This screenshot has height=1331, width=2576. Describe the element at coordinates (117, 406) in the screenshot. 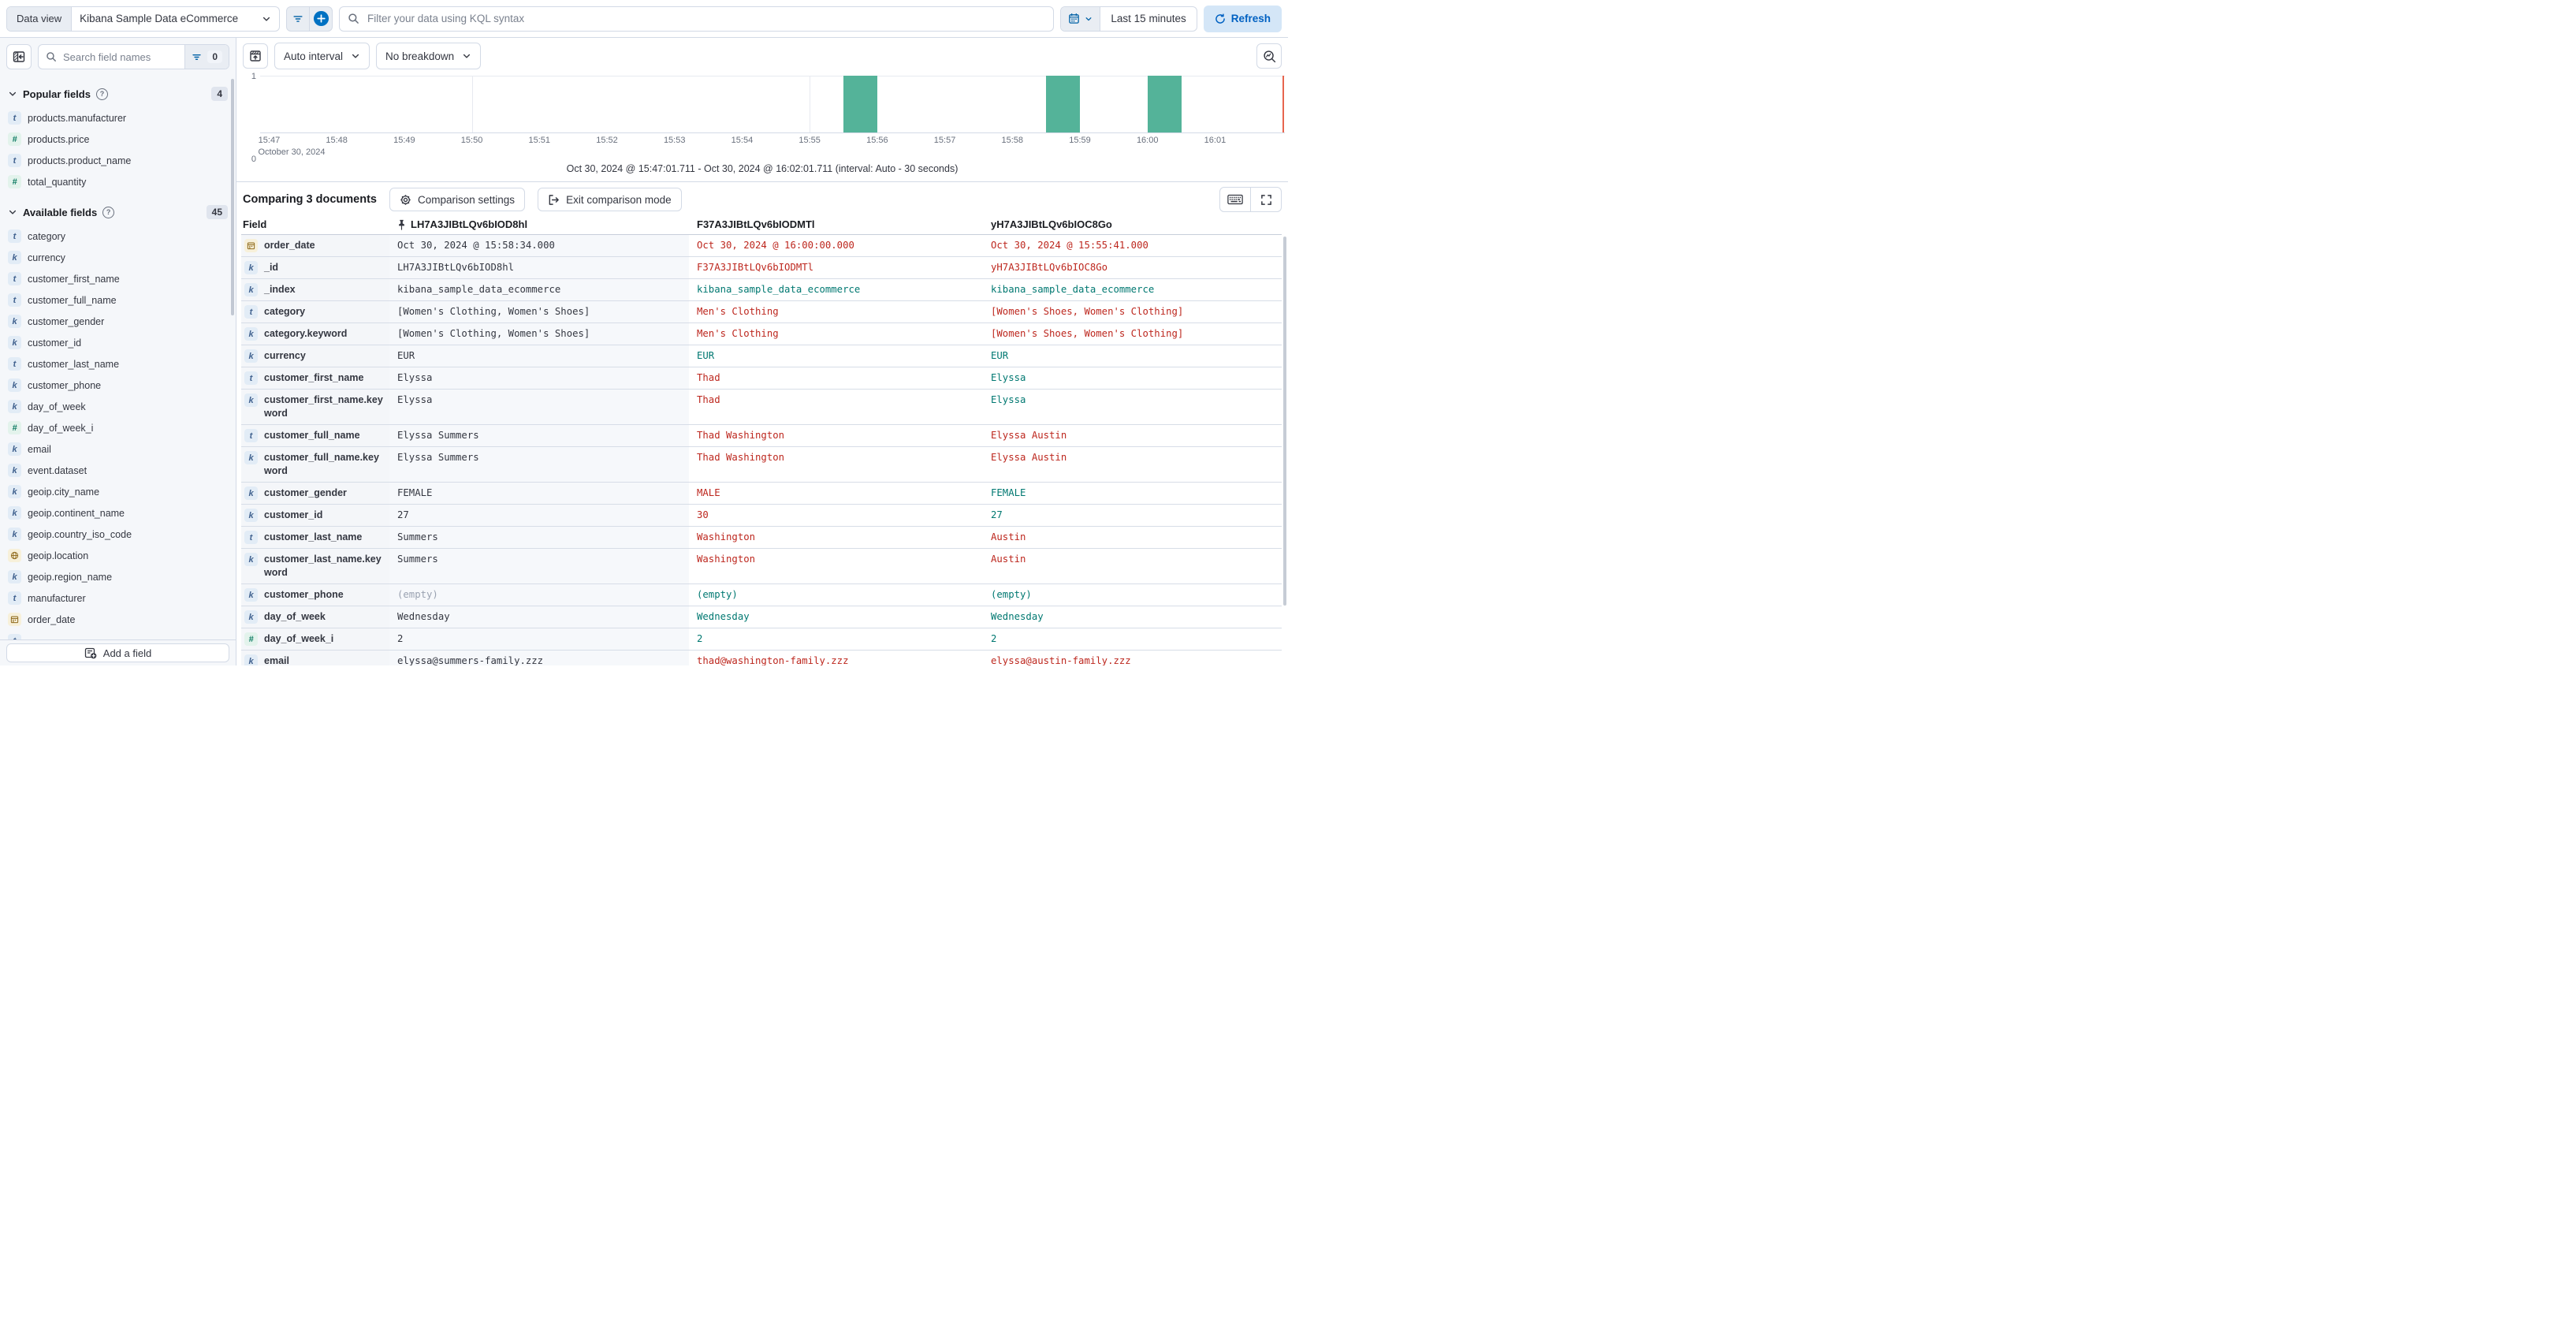

I see `sidebar-field-item: k day_of_week` at that location.